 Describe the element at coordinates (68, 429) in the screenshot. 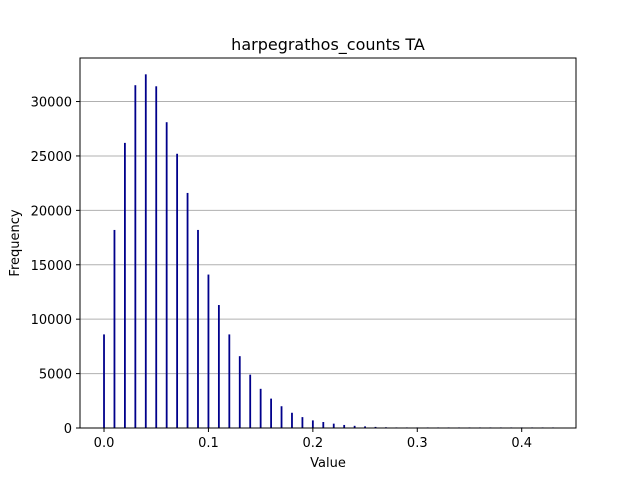

I see `y-tick-label: 0` at that location.